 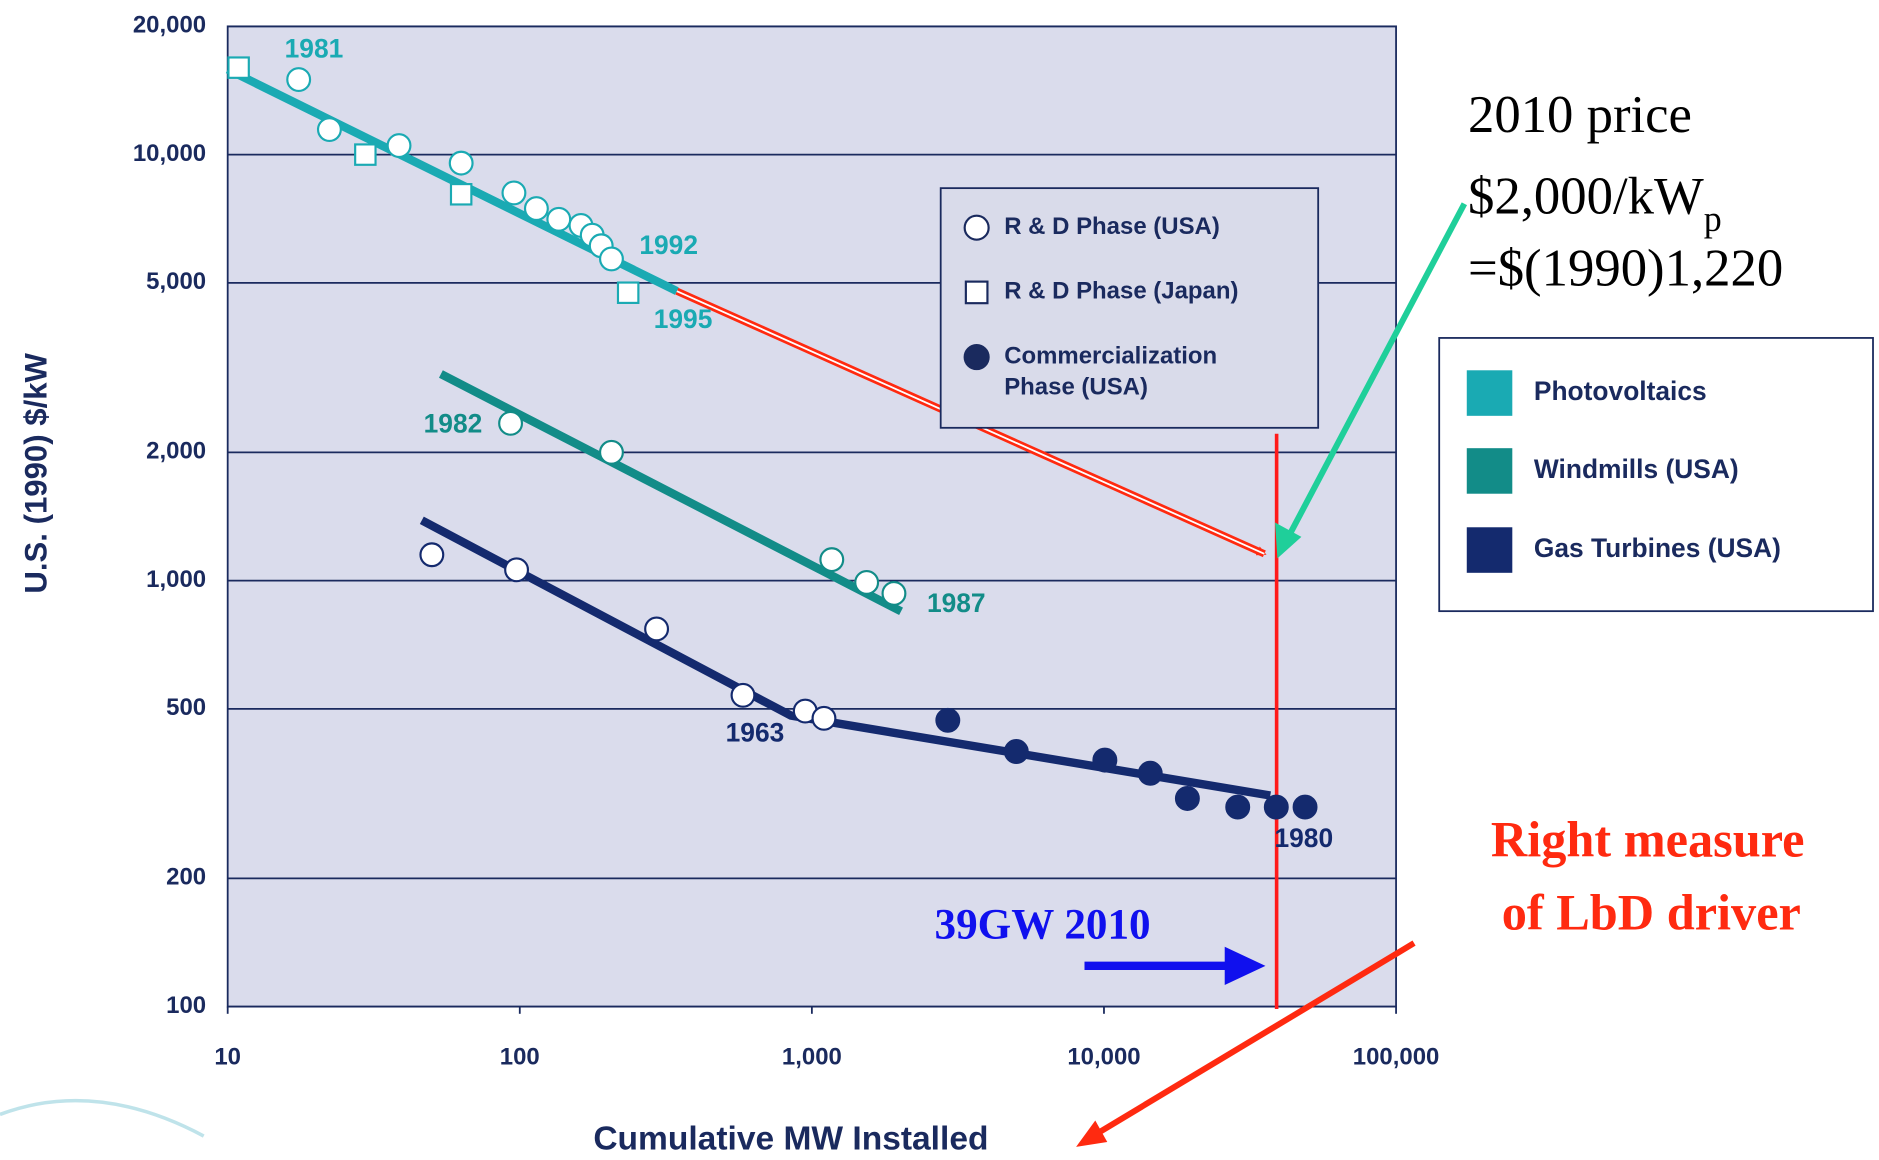 I want to click on legend-label: Gas Turbines (USA), so click(x=1657, y=548).